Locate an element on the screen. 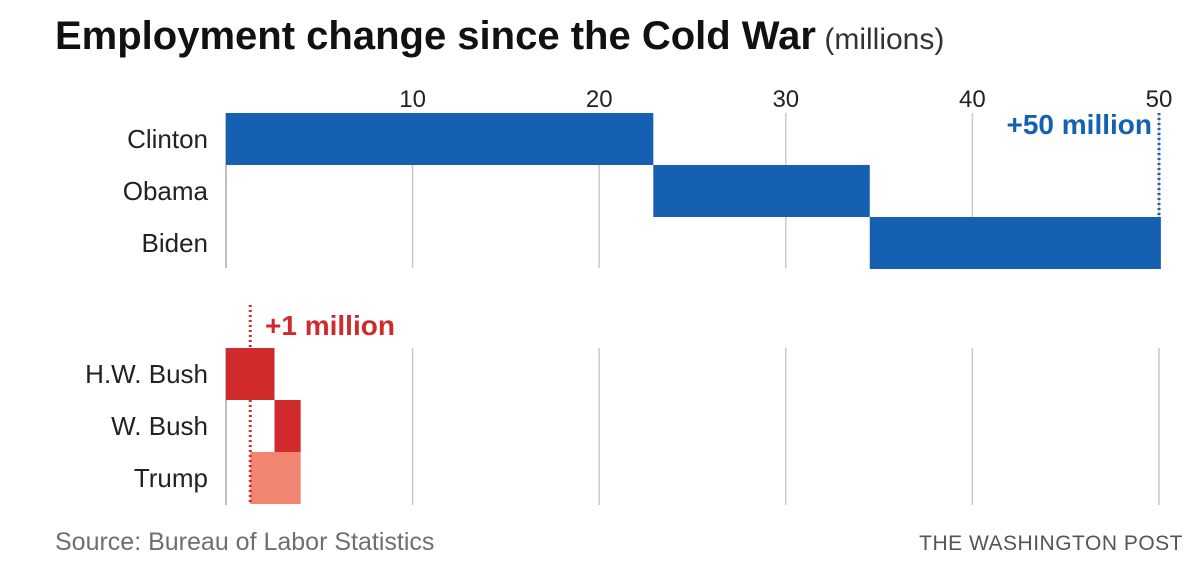 The width and height of the screenshot is (1200, 584). bar-trump is located at coordinates (275, 478).